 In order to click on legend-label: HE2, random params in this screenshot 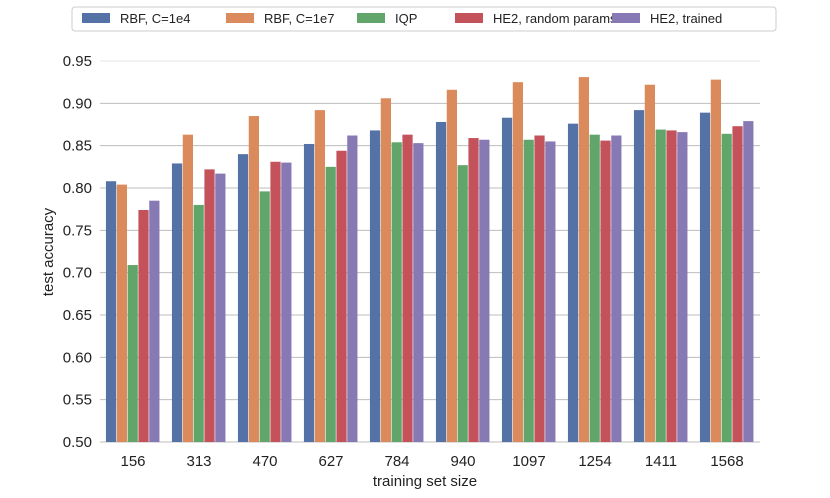, I will do `click(555, 18)`.